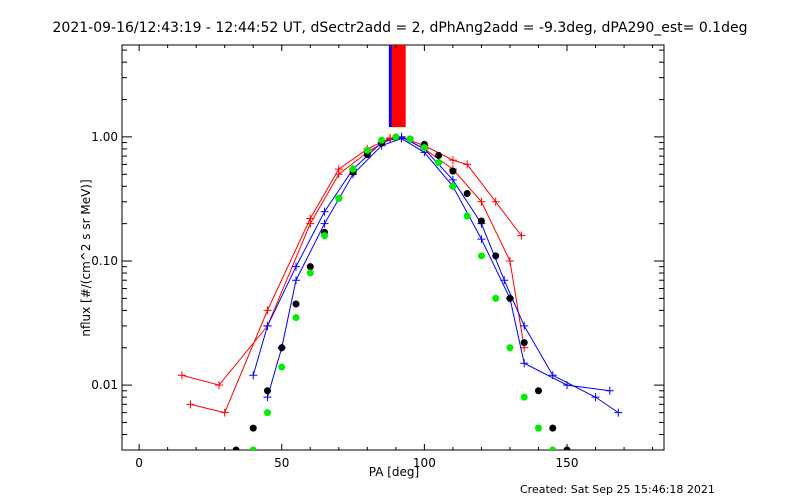  What do you see at coordinates (104, 261) in the screenshot?
I see `y-tick-label-1: 0.10` at bounding box center [104, 261].